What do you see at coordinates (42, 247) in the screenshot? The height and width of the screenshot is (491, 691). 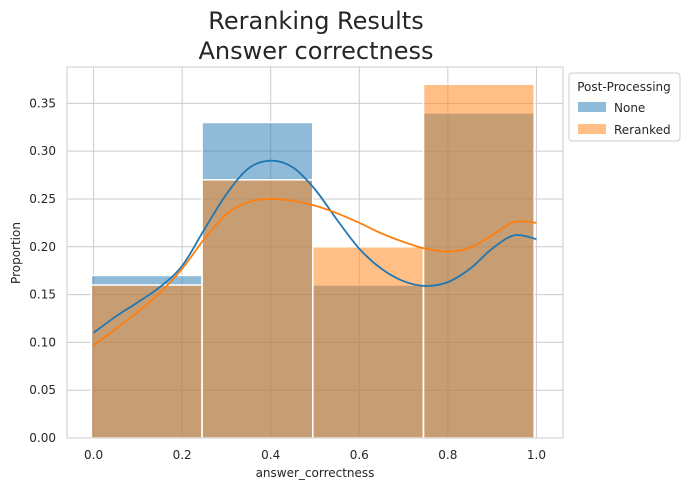 I see `y-tick-label: 0.20` at bounding box center [42, 247].